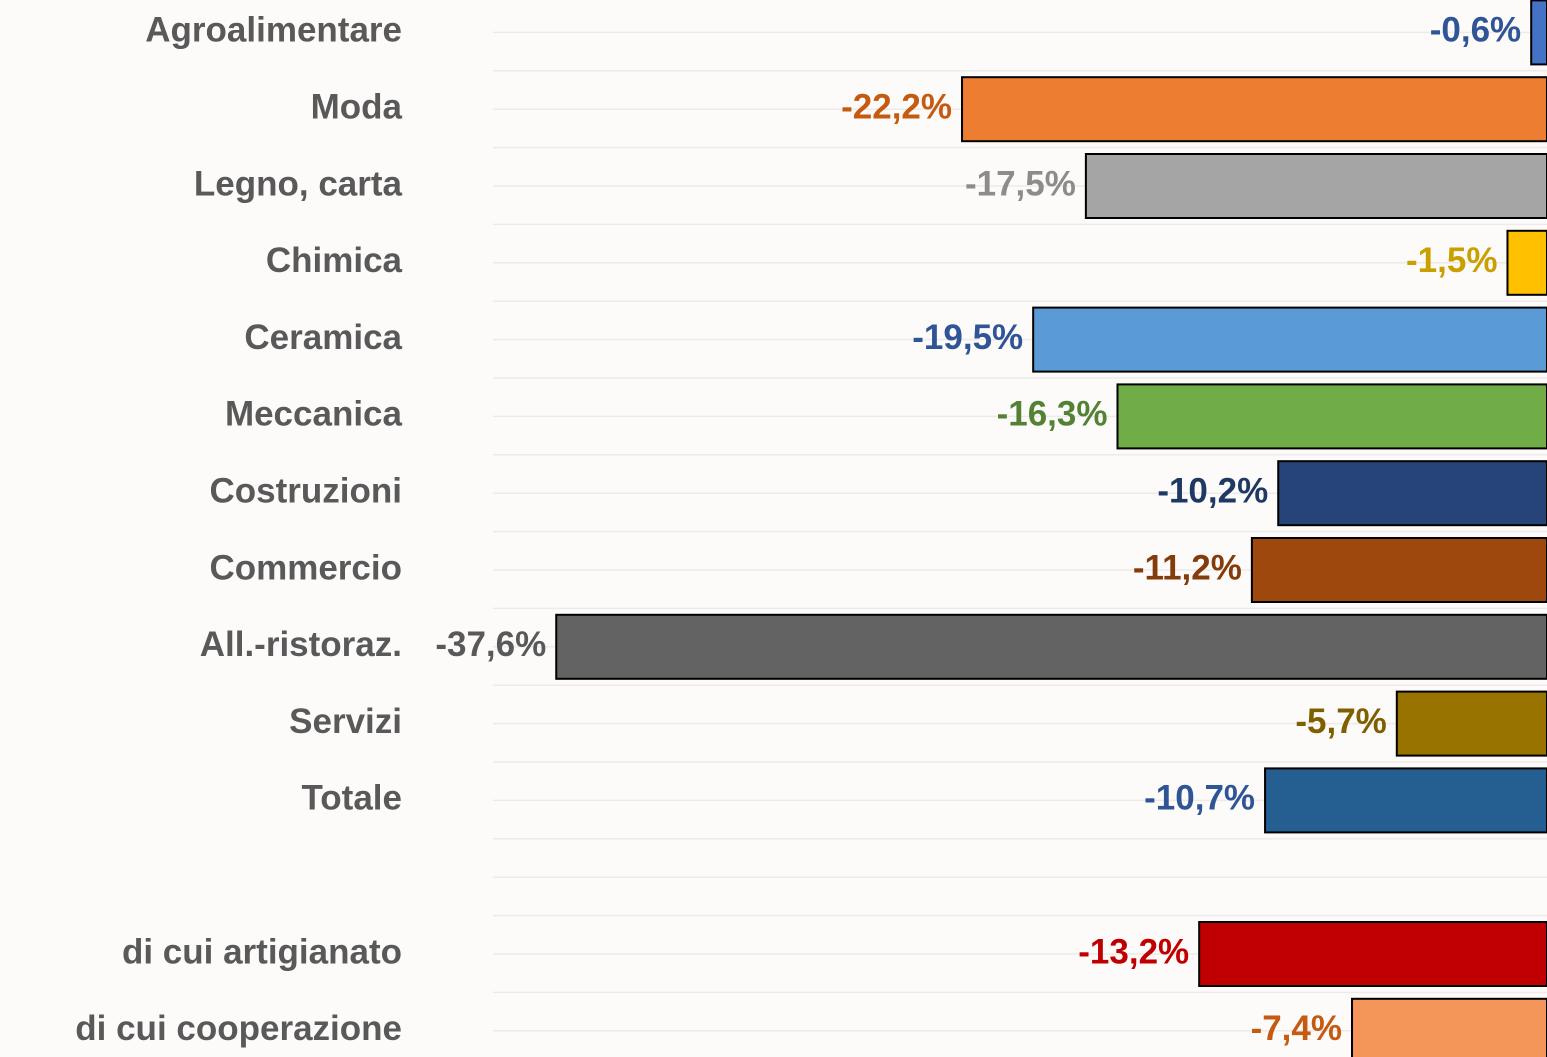  I want to click on category-label: di cui cooperazione, so click(238, 1028).